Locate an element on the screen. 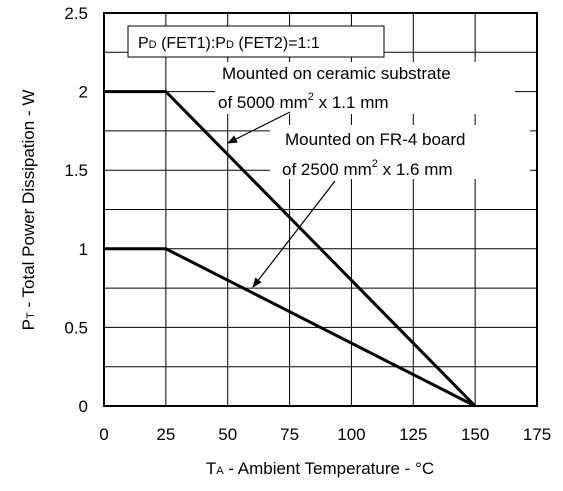 The height and width of the screenshot is (491, 563). condition-box is located at coordinates (256, 41).